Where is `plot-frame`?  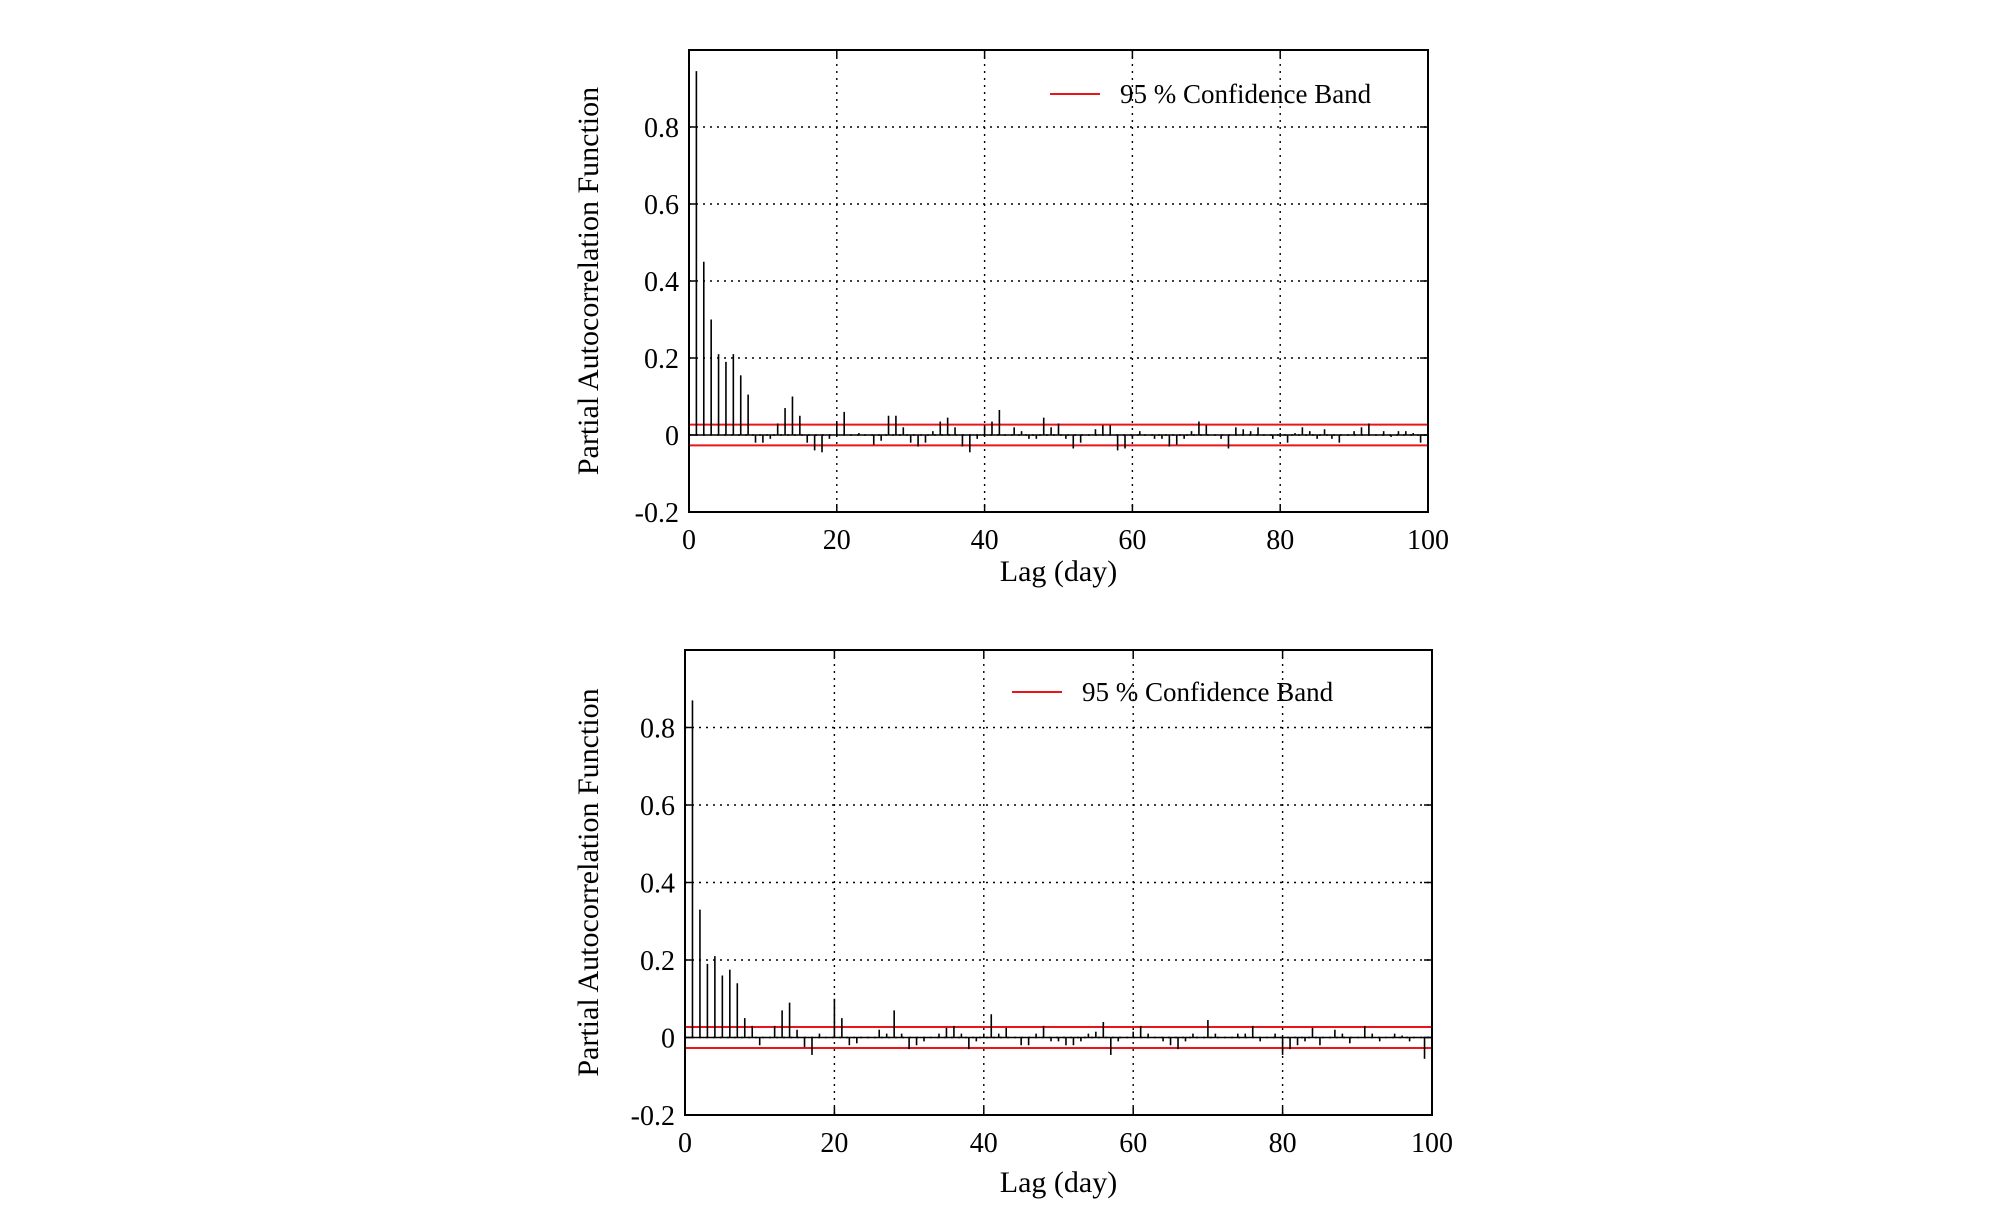
plot-frame is located at coordinates (1058, 281).